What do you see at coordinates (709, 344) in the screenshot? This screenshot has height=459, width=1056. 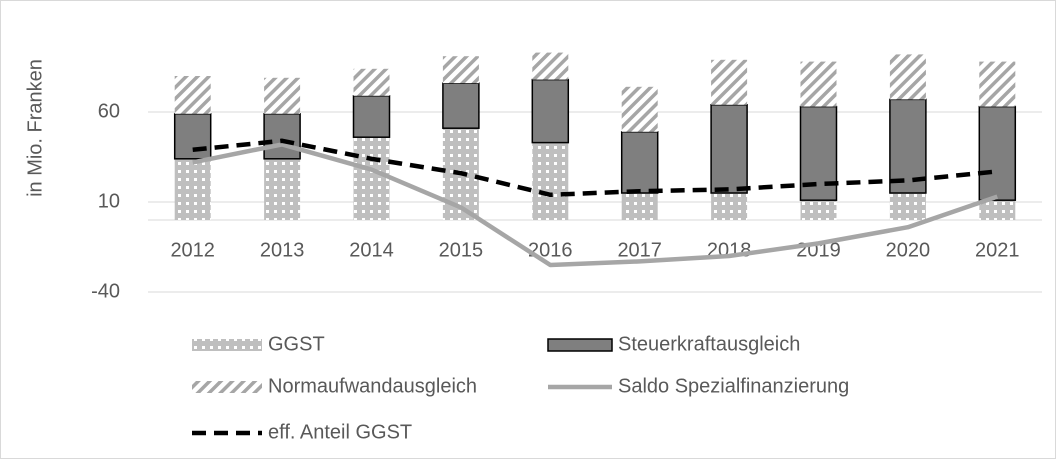 I see `legend-label: Steuerkraftausgleich` at bounding box center [709, 344].